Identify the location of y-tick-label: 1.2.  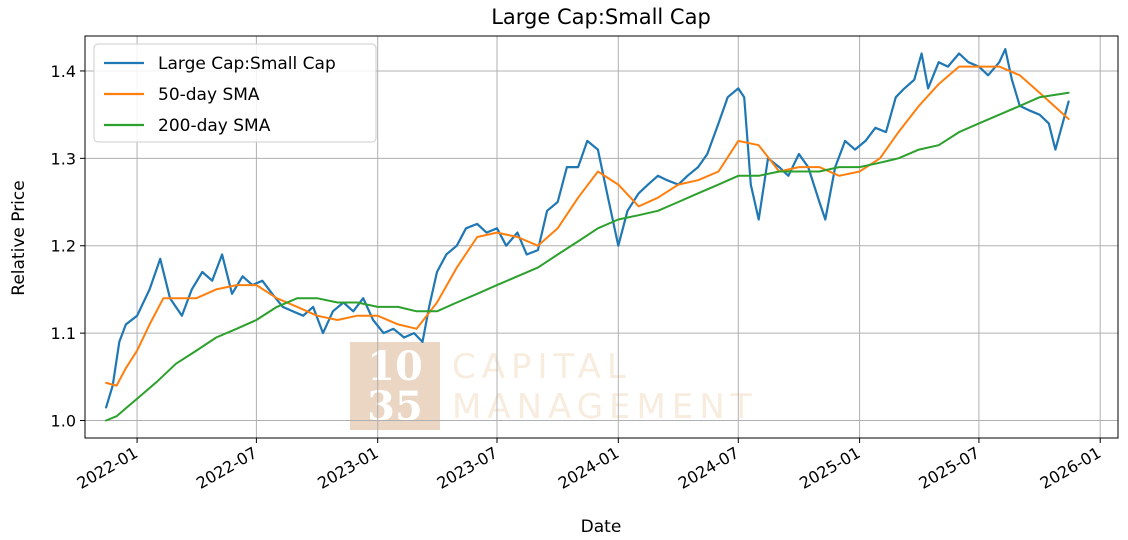
(63, 246).